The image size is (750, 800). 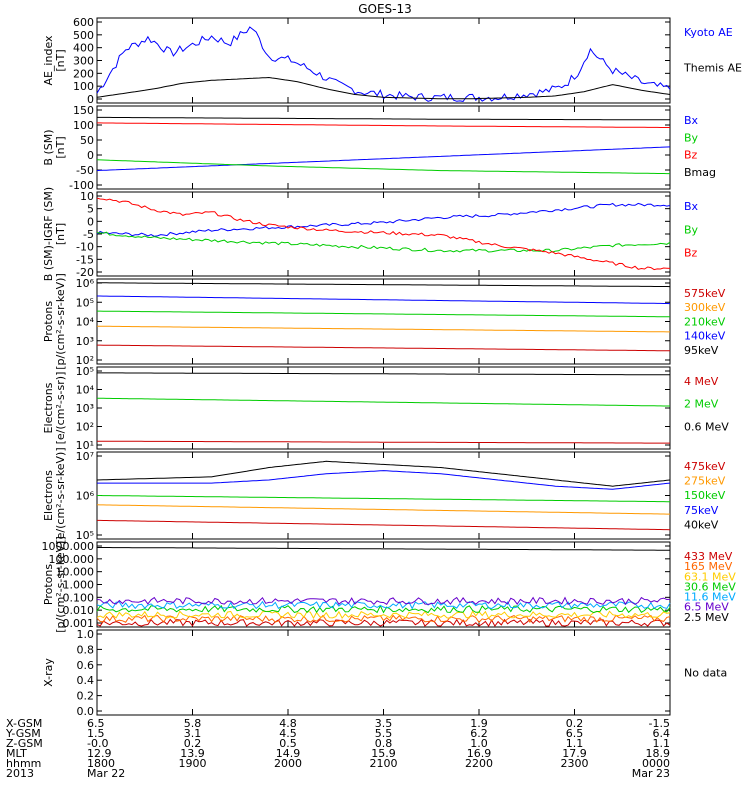 I want to click on y-tick-label: 400, so click(x=83, y=48).